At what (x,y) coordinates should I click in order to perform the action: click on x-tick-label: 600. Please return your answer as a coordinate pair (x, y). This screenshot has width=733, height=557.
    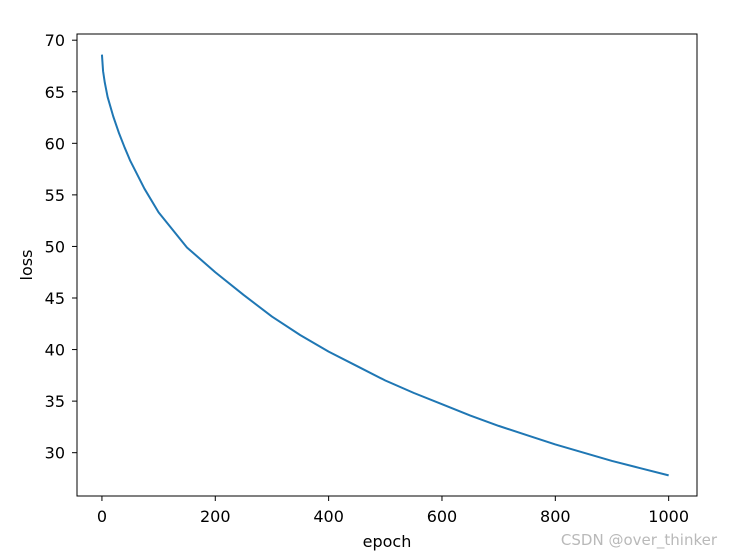
    Looking at the image, I should click on (442, 516).